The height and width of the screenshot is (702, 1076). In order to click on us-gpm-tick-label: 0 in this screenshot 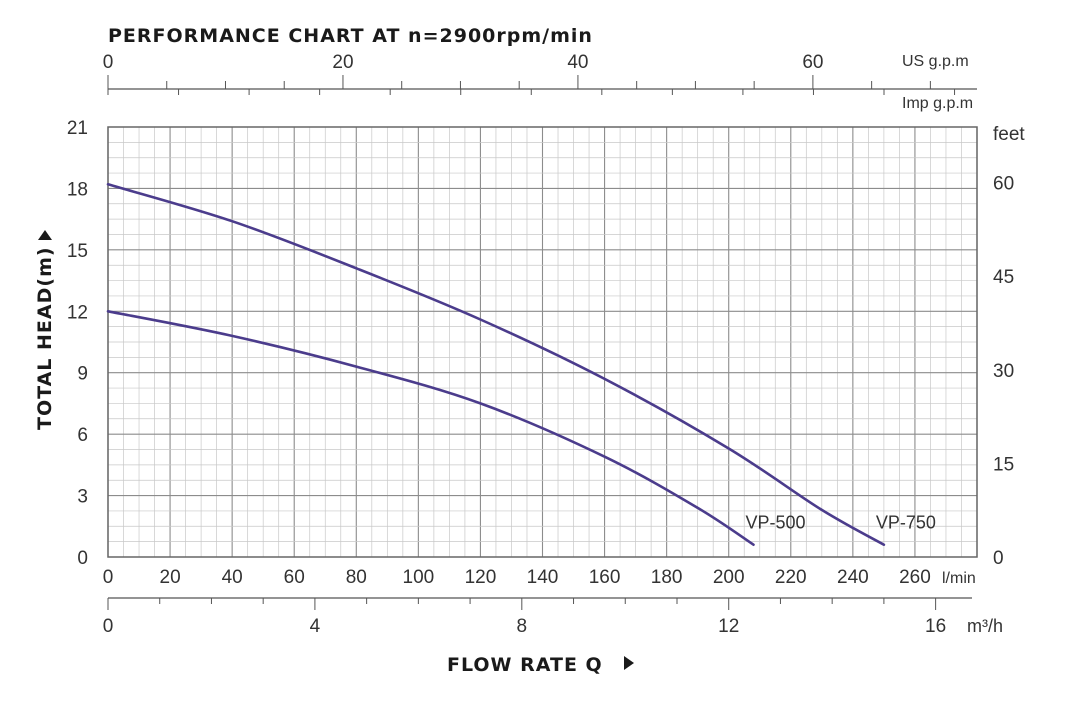, I will do `click(108, 62)`.